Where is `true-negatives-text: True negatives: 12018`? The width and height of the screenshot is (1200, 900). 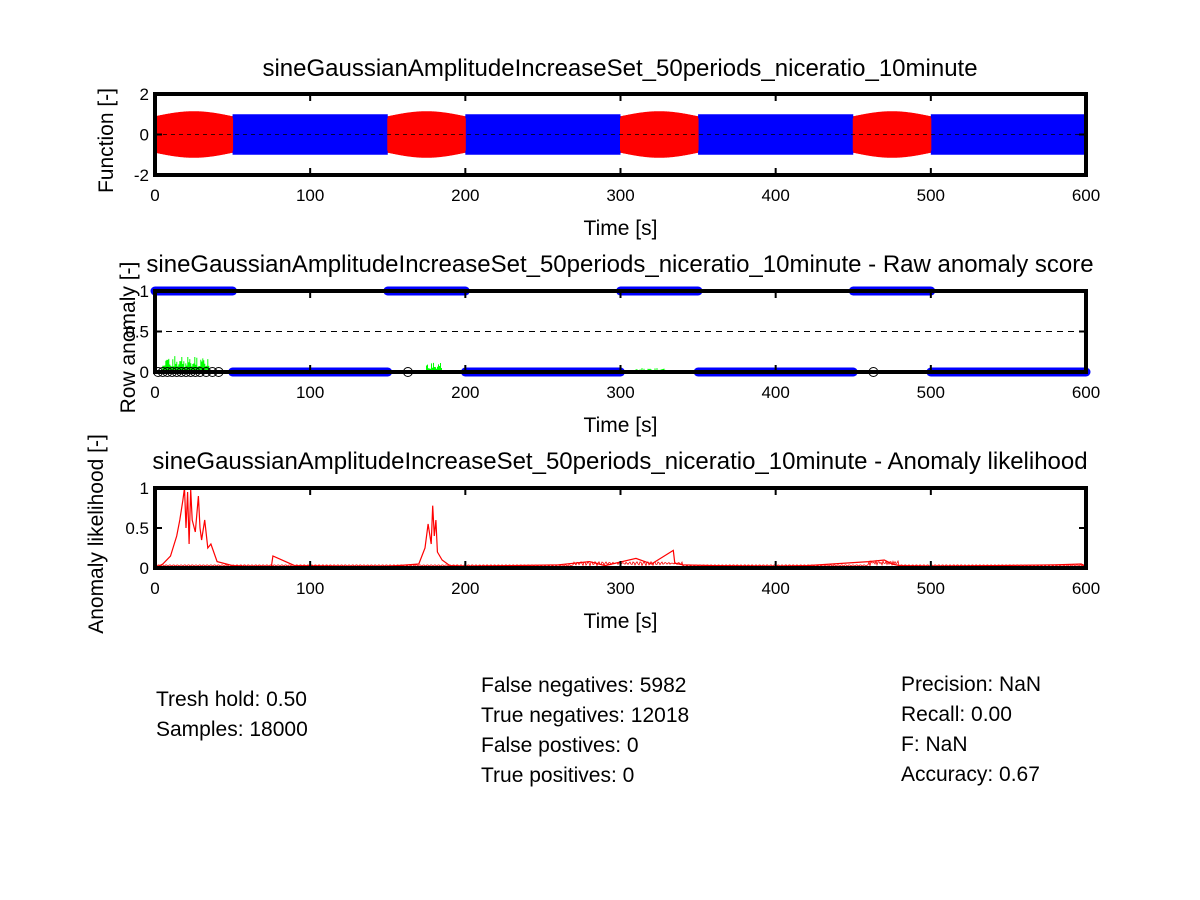 true-negatives-text: True negatives: 12018 is located at coordinates (585, 715).